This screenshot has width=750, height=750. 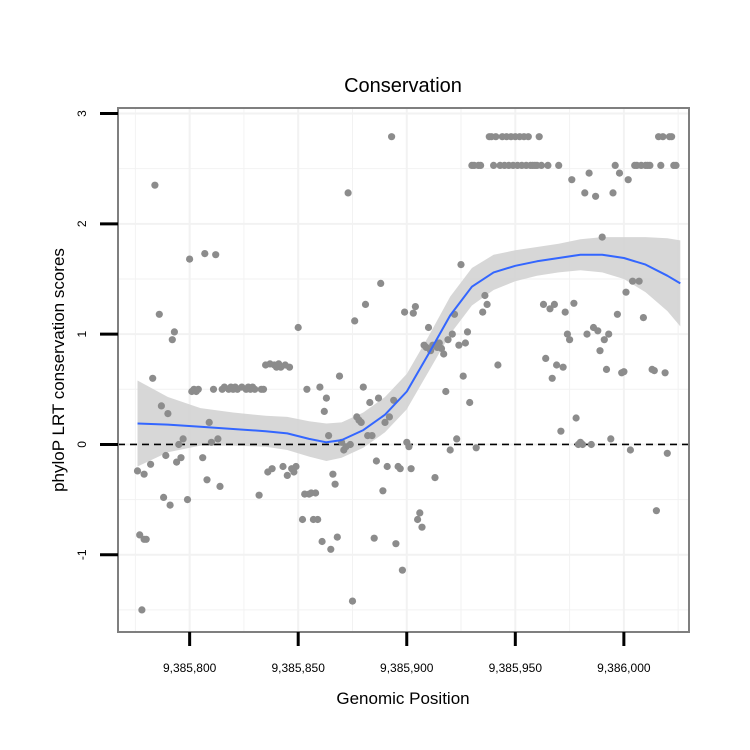 What do you see at coordinates (82, 444) in the screenshot?
I see `y-tick-label: 0` at bounding box center [82, 444].